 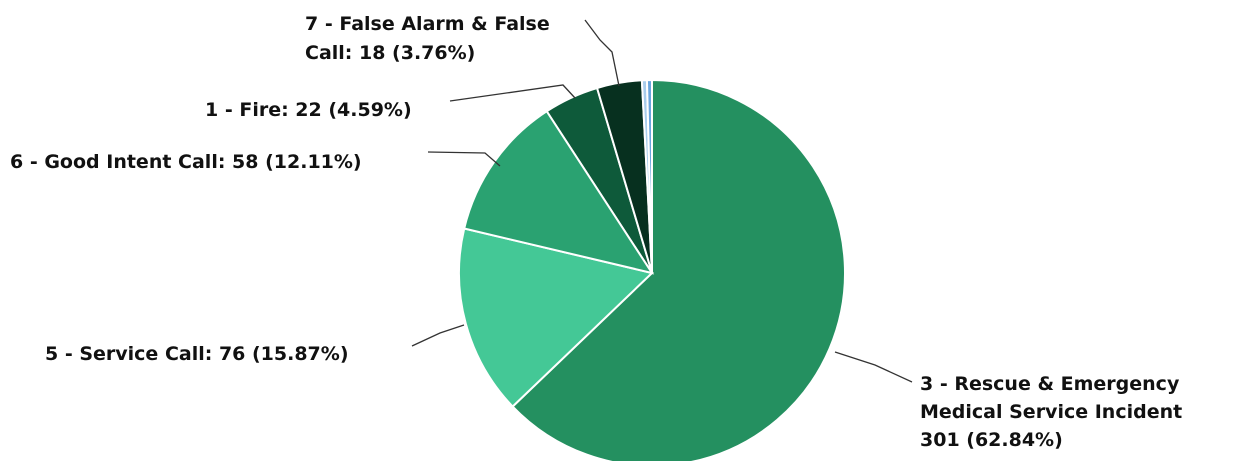 I want to click on pie-slice-5-service-call, so click(x=556, y=317).